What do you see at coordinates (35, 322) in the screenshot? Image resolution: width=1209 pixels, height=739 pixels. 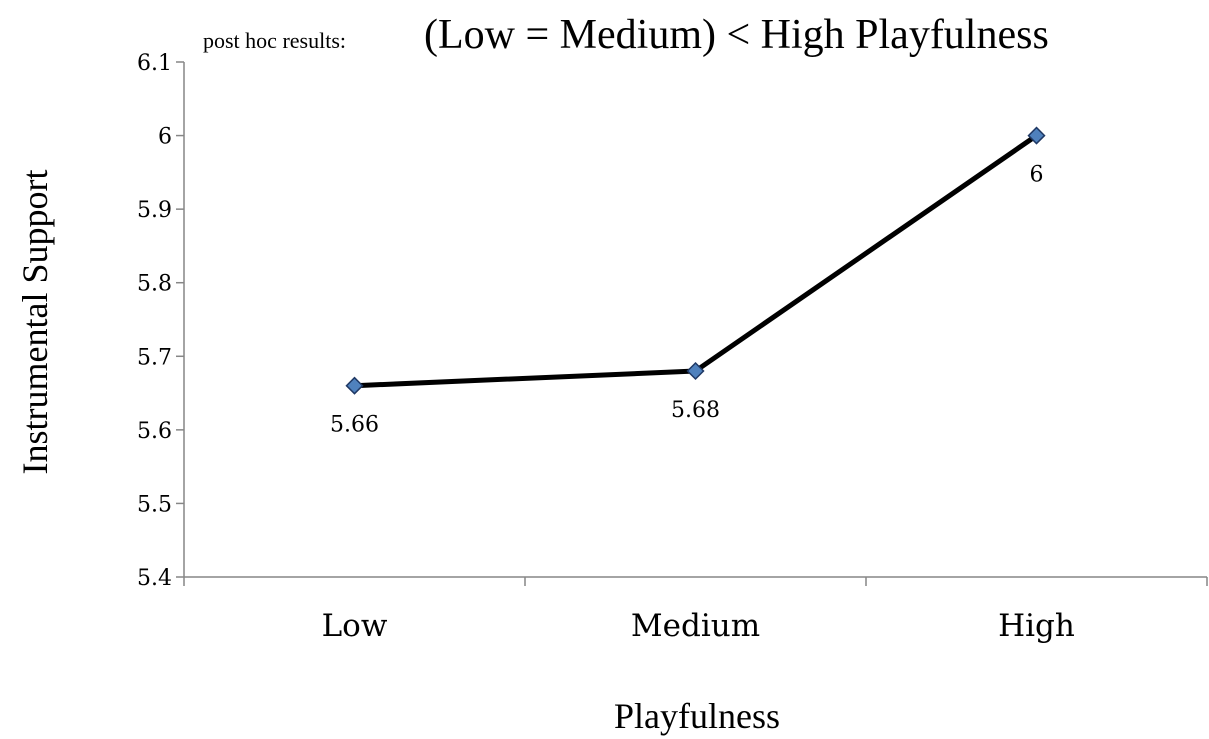 I see `y-axis-label: Instrumental Support` at bounding box center [35, 322].